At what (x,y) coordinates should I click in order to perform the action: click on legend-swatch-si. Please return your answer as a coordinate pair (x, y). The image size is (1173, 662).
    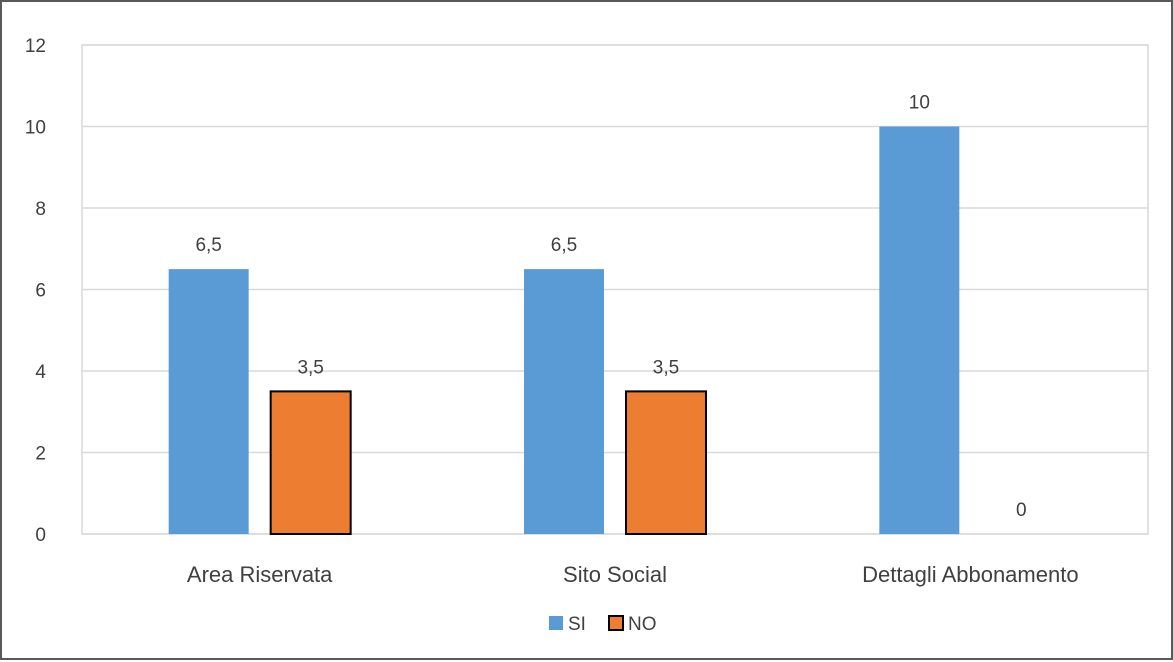
    Looking at the image, I should click on (556, 623).